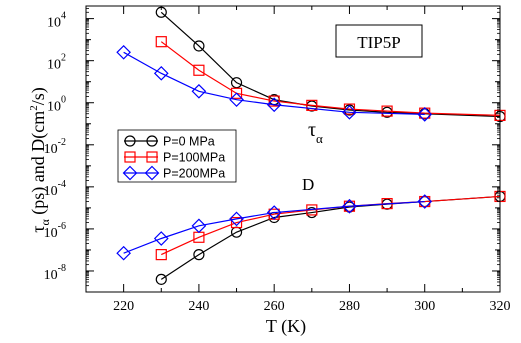 This screenshot has height=343, width=521. I want to click on y-tick-label: 10², so click(56, 63).